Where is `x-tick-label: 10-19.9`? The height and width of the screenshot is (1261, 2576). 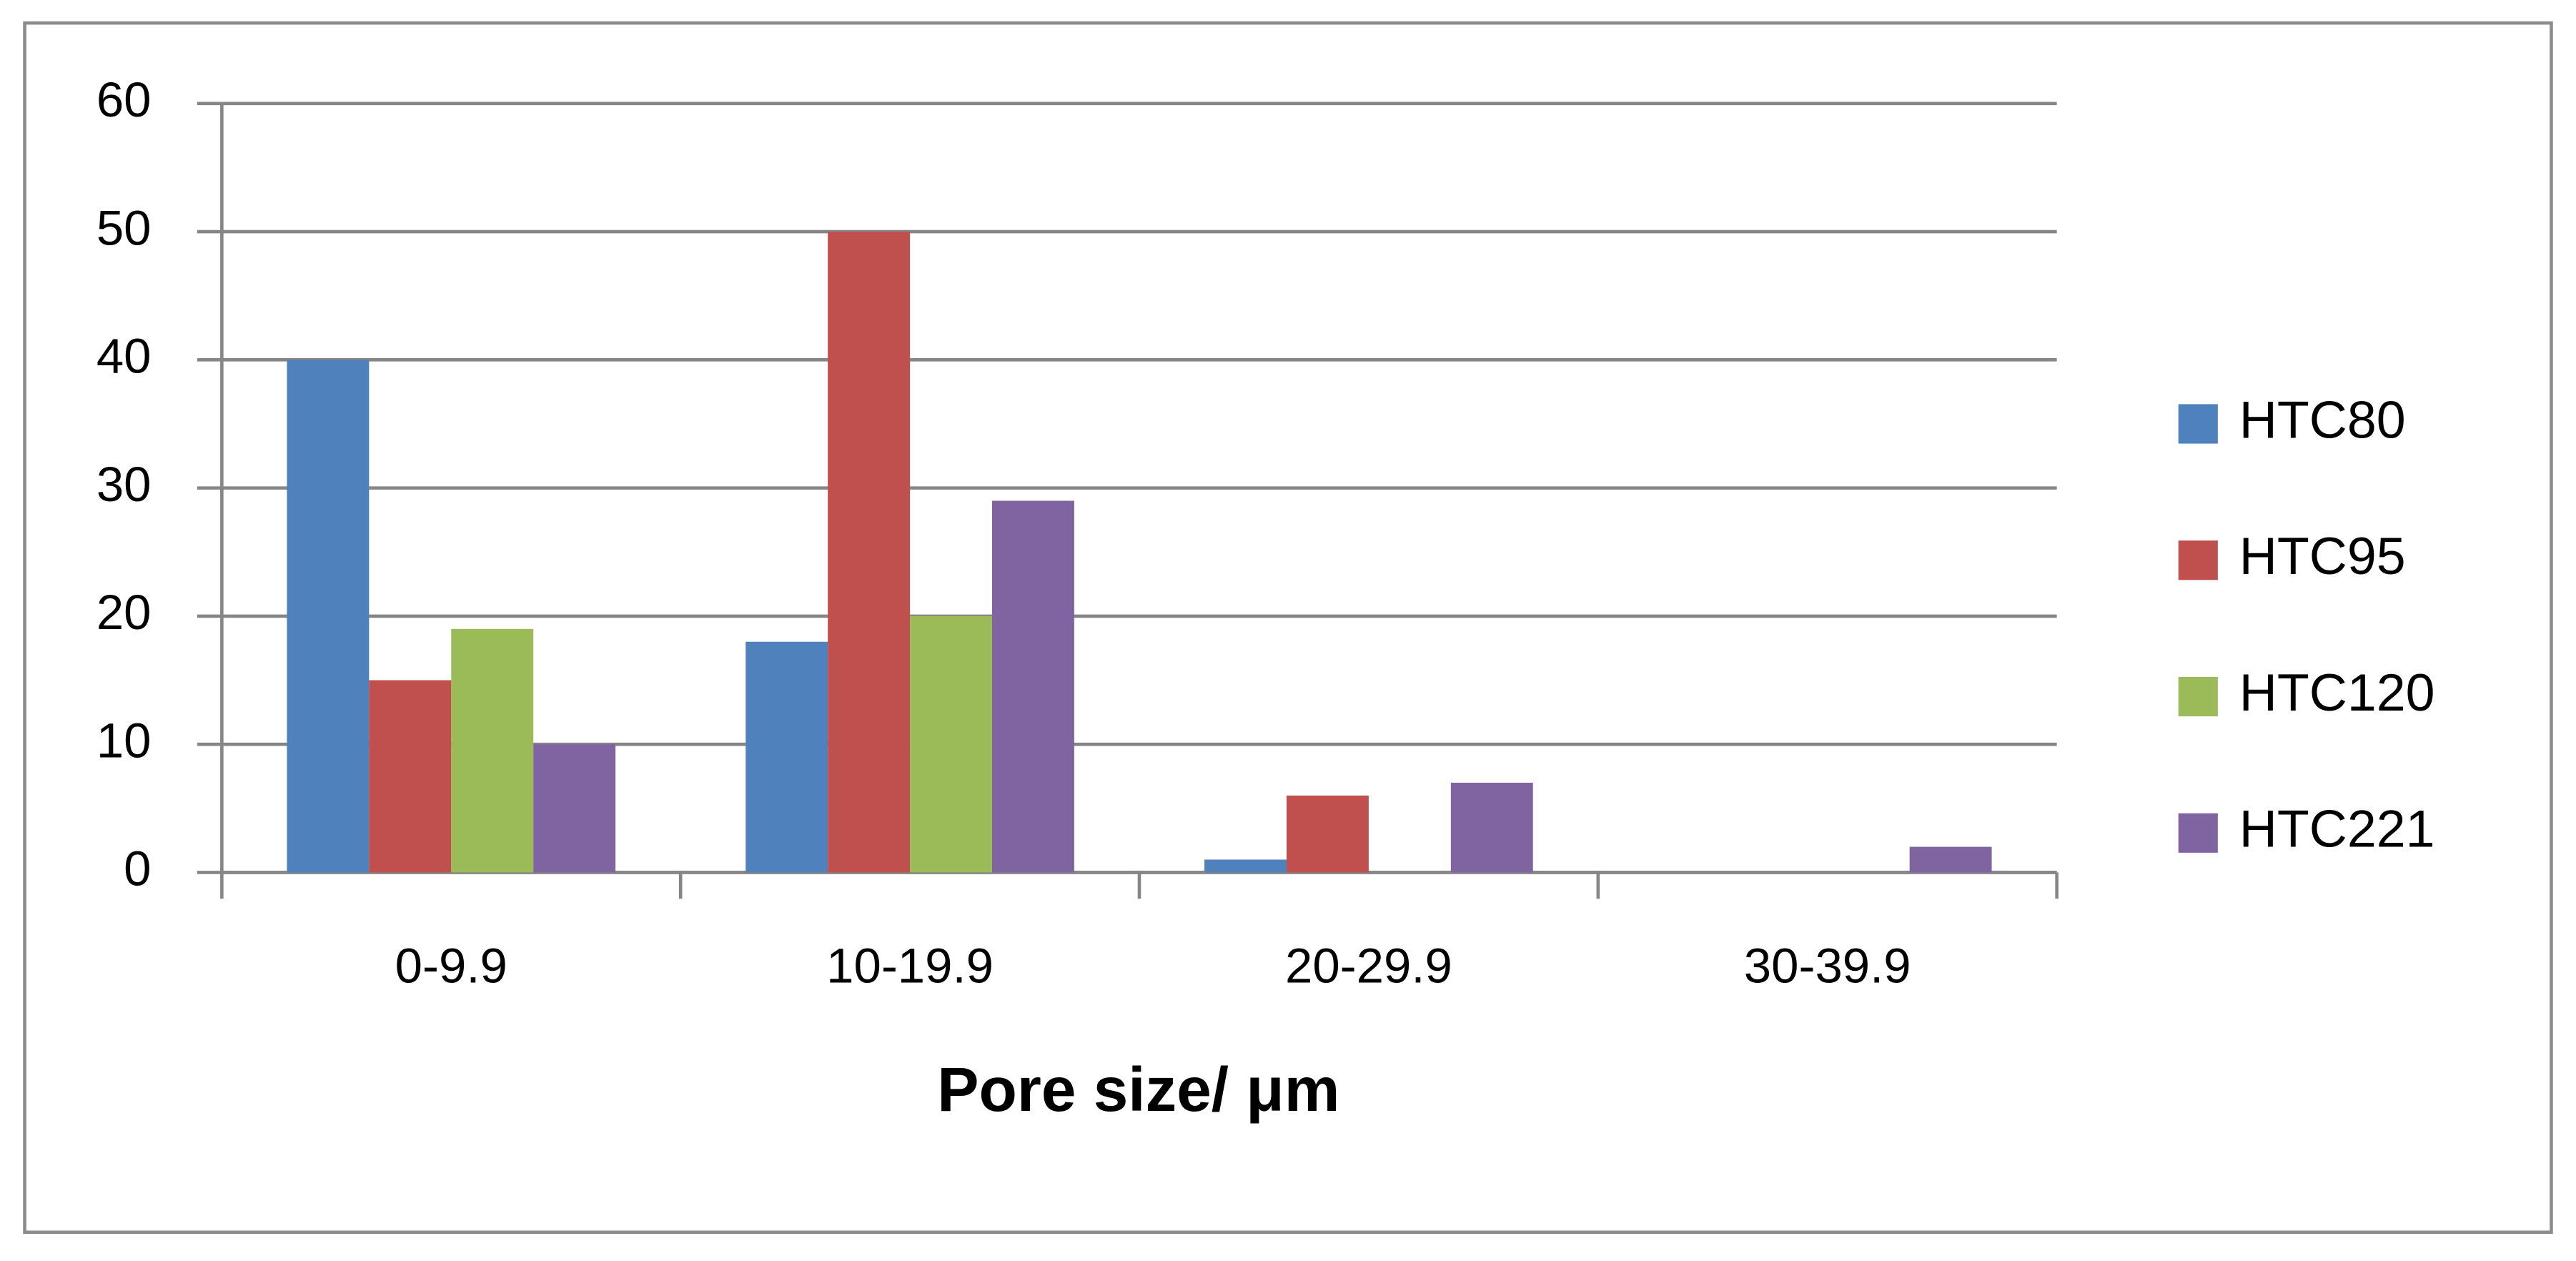 x-tick-label: 10-19.9 is located at coordinates (910, 965).